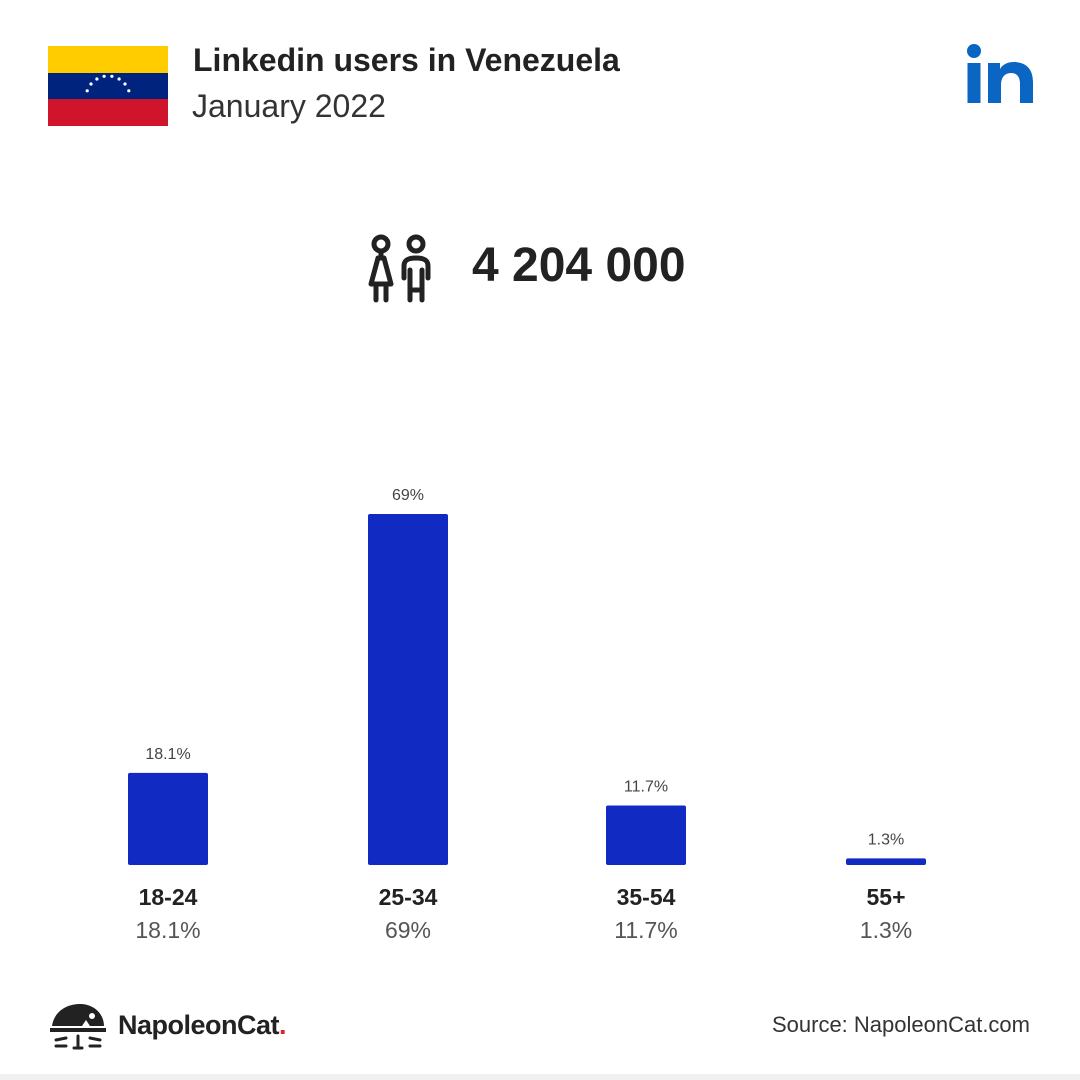 This screenshot has height=1080, width=1080. What do you see at coordinates (167, 754) in the screenshot?
I see `bar-value-label: 18.1%` at bounding box center [167, 754].